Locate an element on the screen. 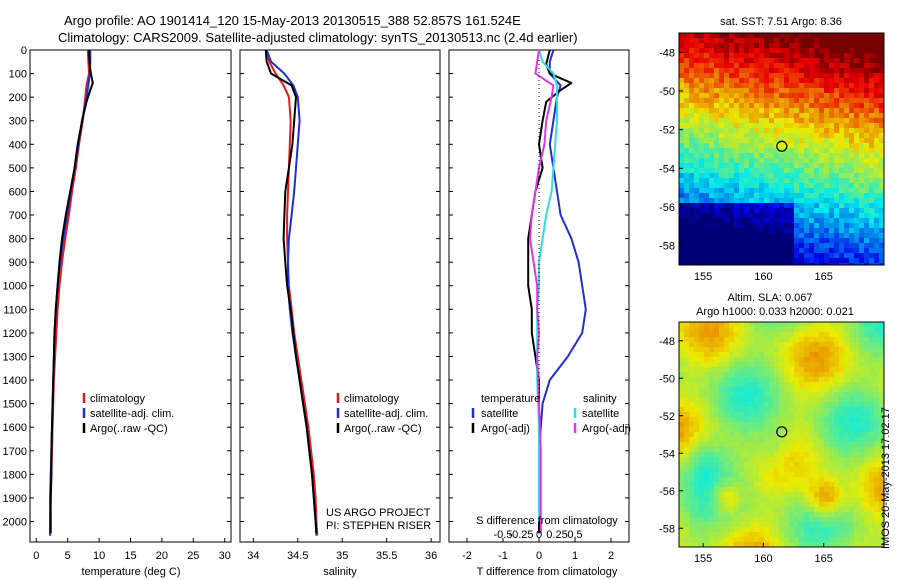 Image resolution: width=900 pixels, height=580 pixels. x-tick-label: 25 is located at coordinates (193, 556).